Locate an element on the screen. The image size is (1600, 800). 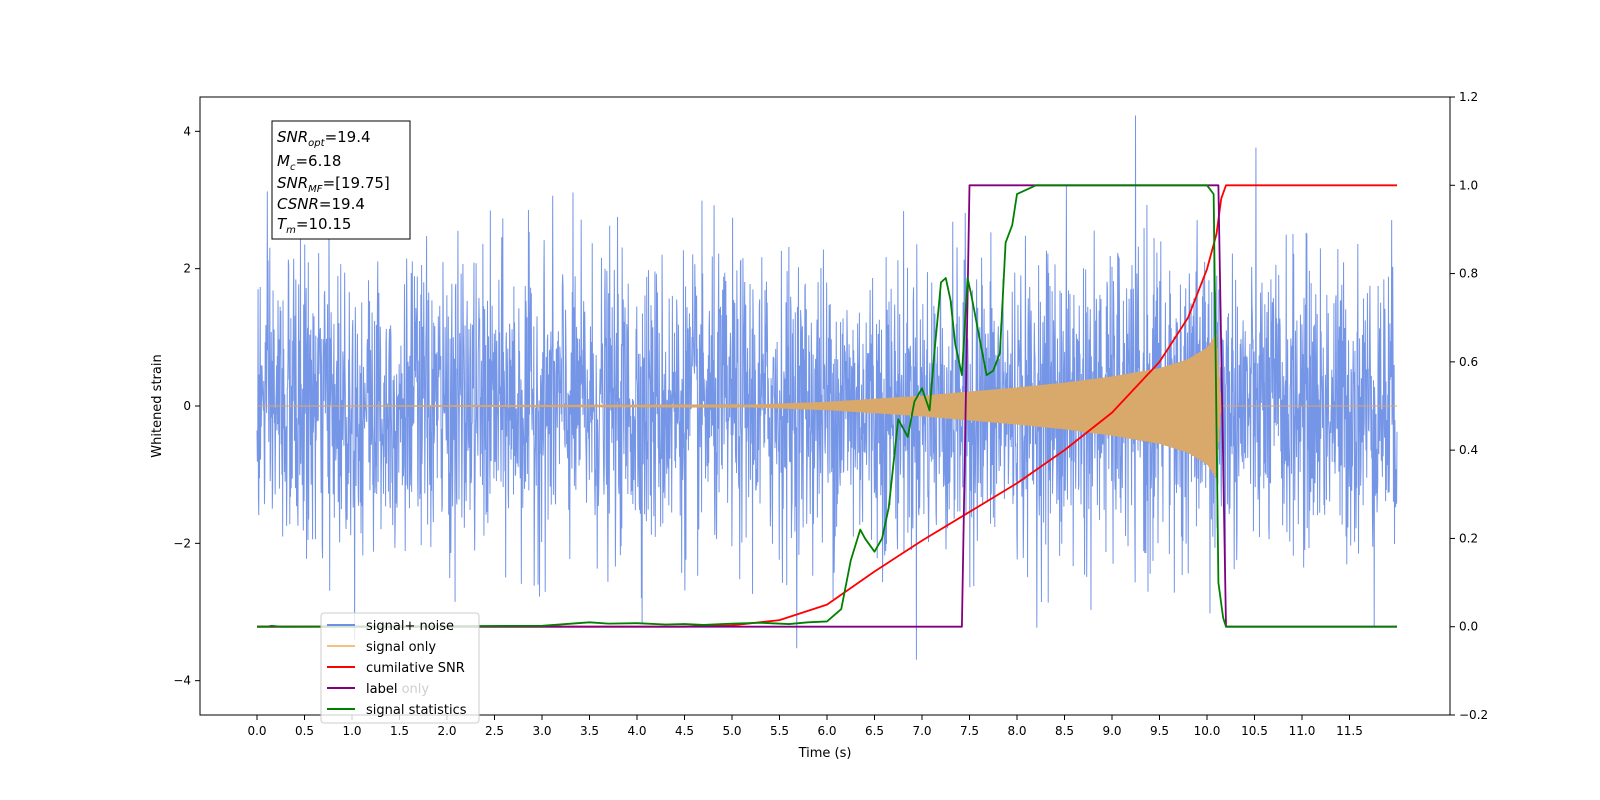
x-tick-label: 10.5 is located at coordinates (1254, 731).